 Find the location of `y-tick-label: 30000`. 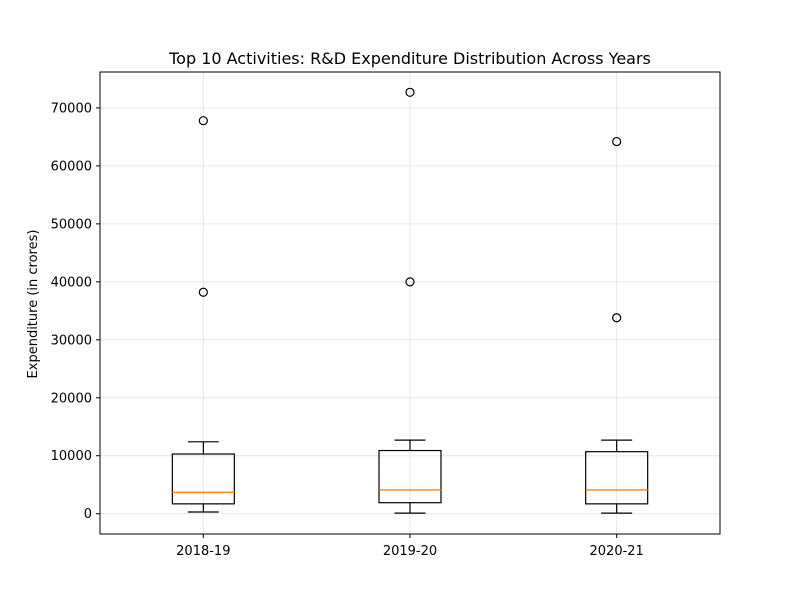

y-tick-label: 30000 is located at coordinates (71, 340).